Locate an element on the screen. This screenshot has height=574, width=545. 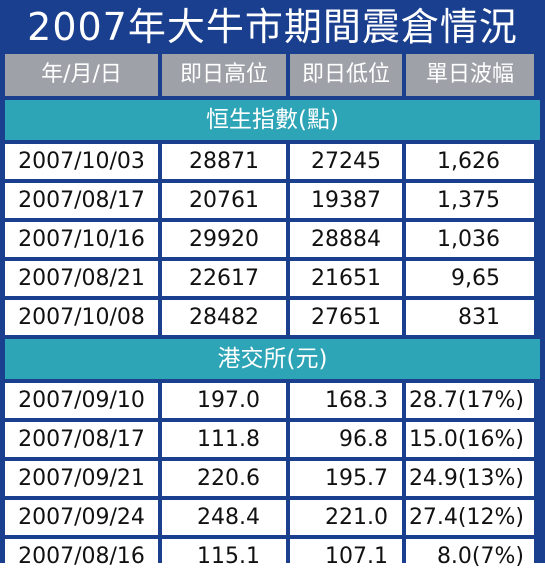
table-row: 2007/10/16 29920 28884 1,036 is located at coordinates (272, 239).